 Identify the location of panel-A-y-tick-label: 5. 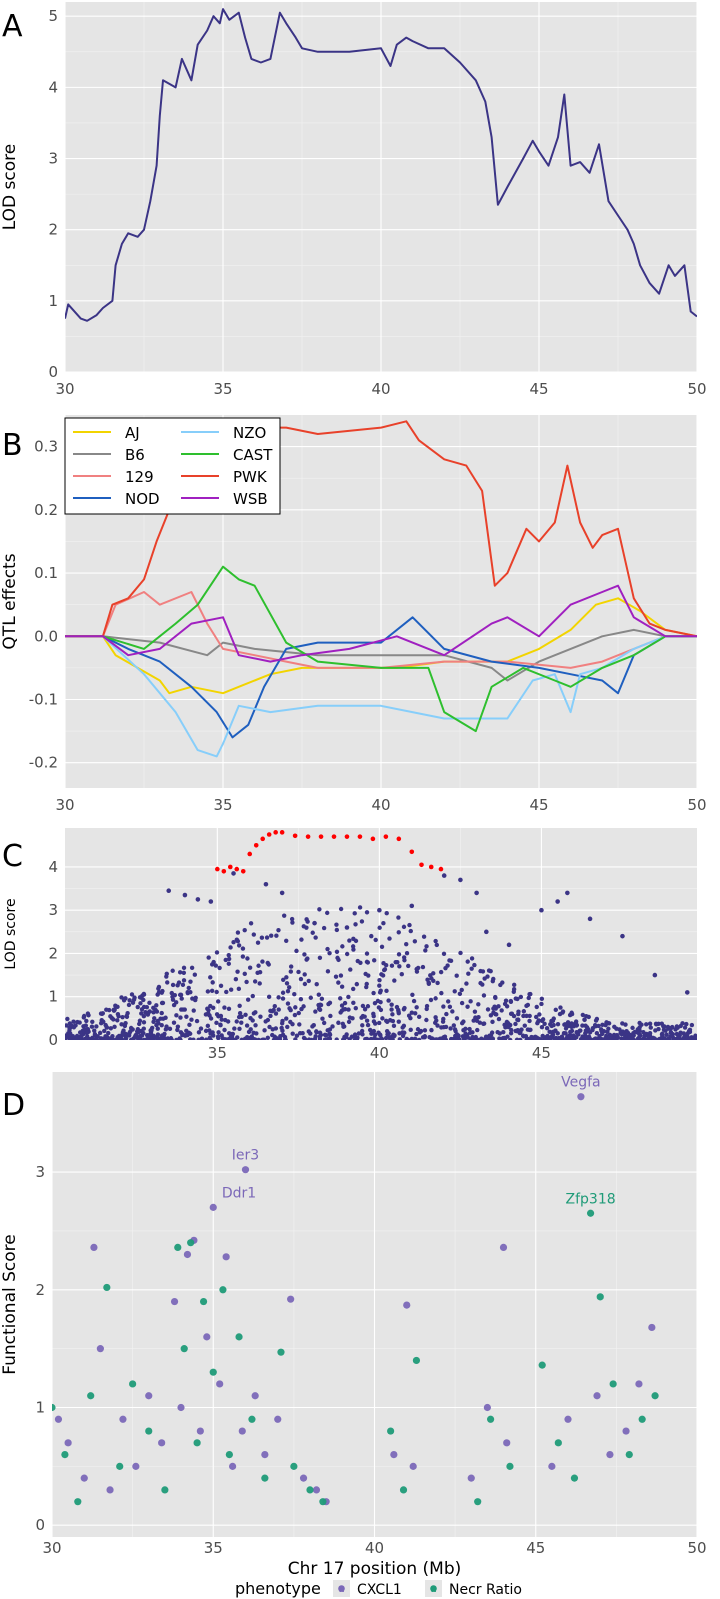
(53, 16).